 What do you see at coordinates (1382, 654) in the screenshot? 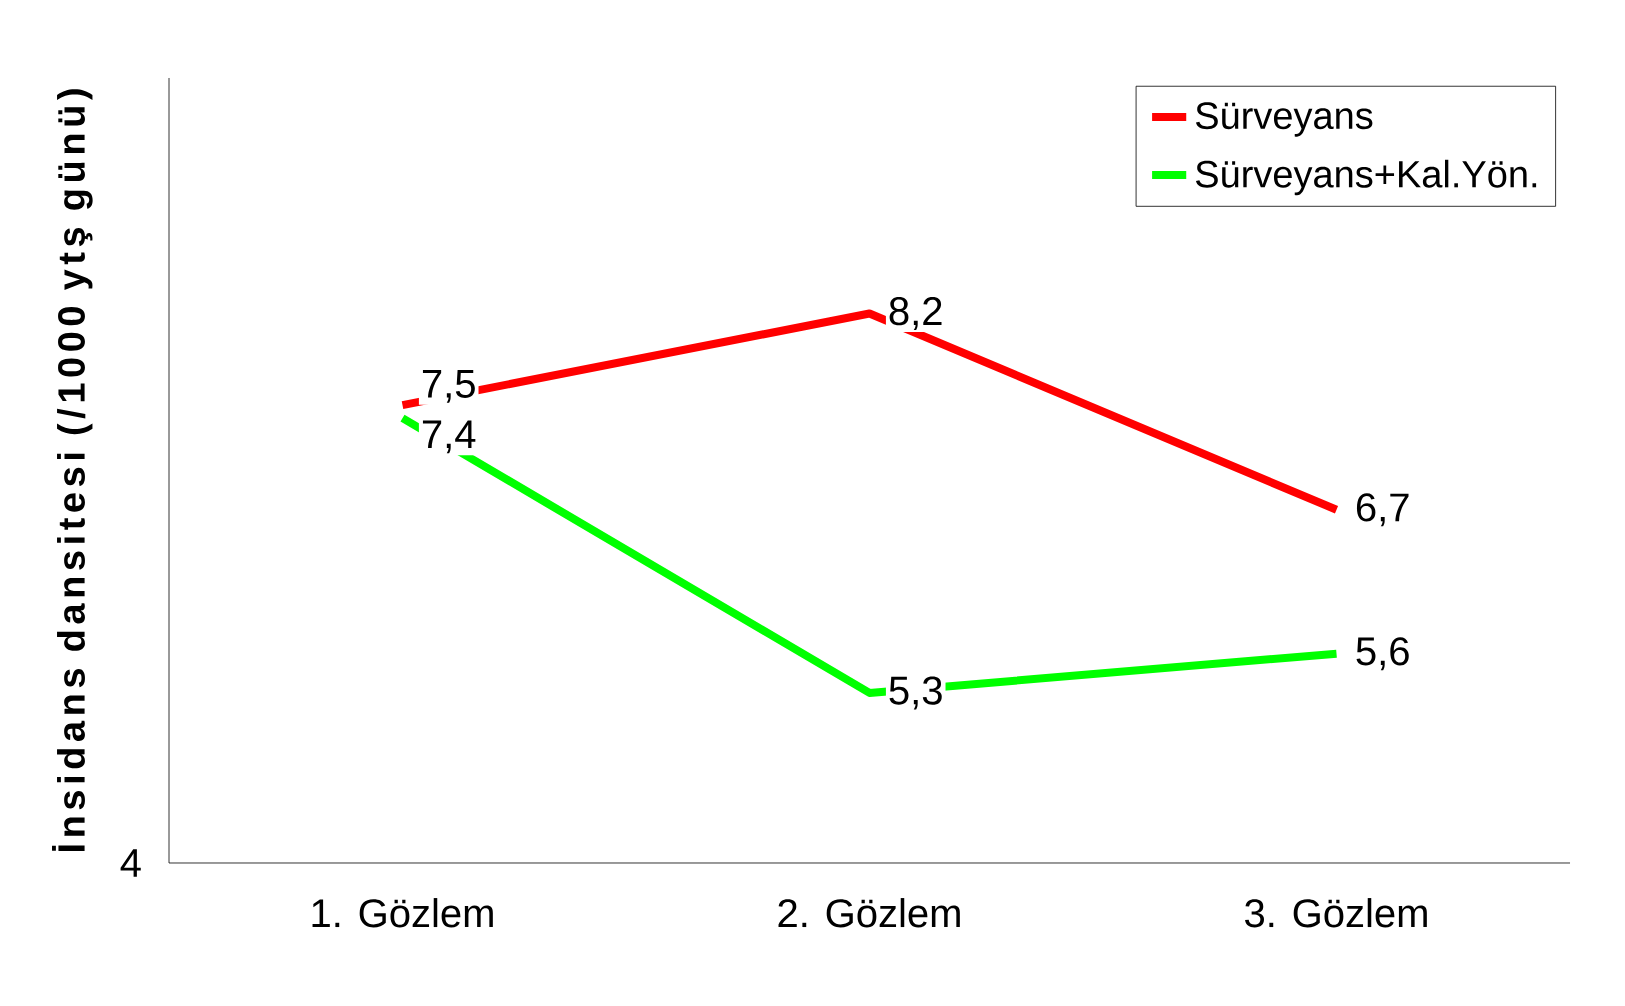
I see `data-label: 5,6` at bounding box center [1382, 654].